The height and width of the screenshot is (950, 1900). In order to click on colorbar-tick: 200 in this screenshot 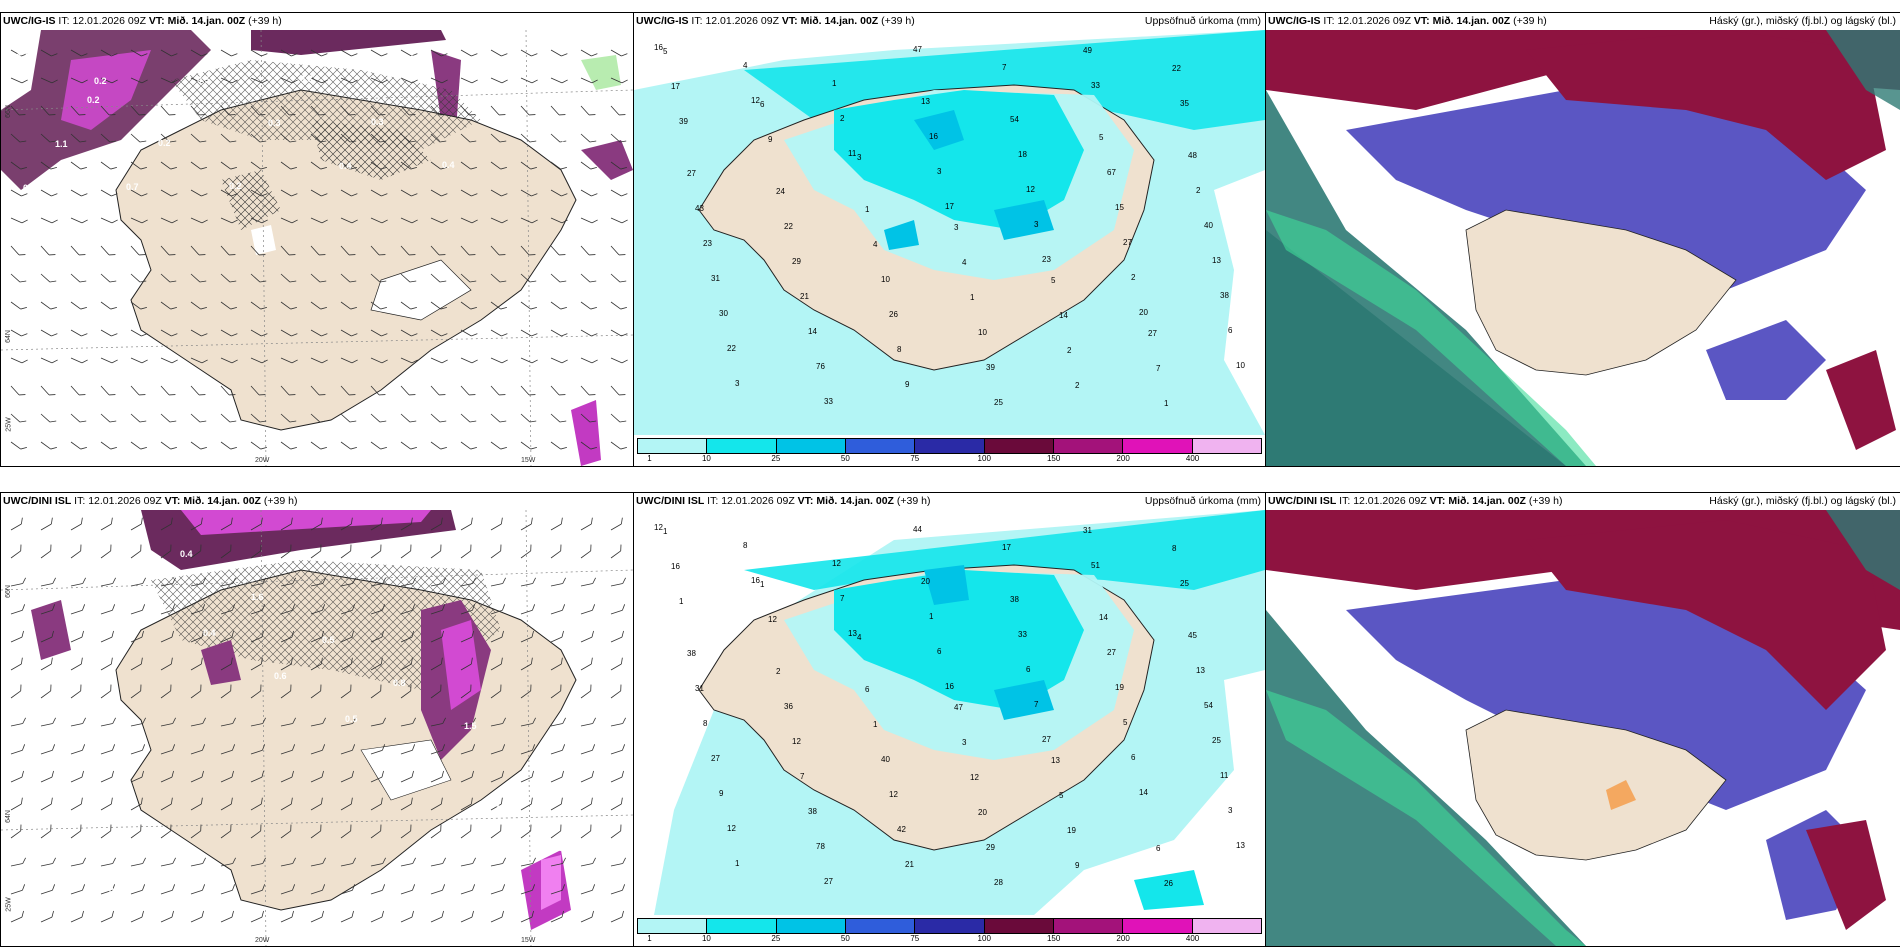, I will do `click(1123, 938)`.